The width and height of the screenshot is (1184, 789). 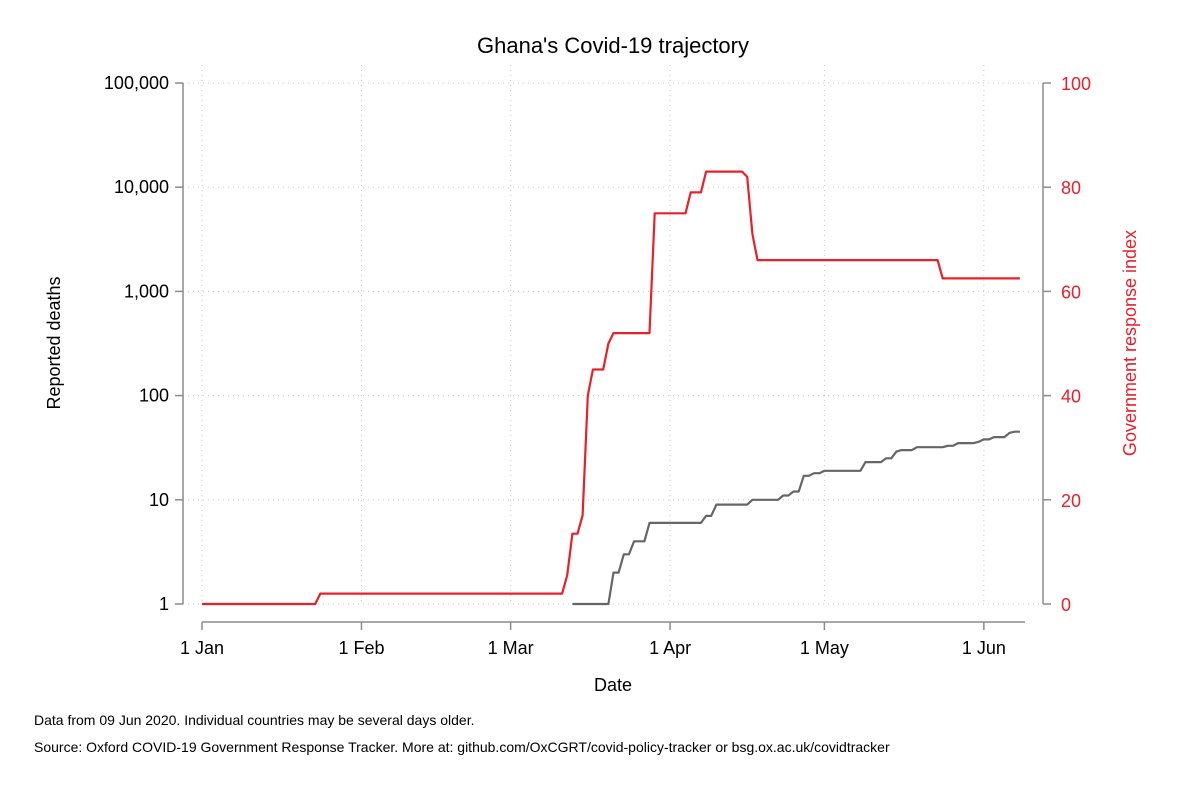 I want to click on y-axis-right-title: Government response index, so click(x=1130, y=343).